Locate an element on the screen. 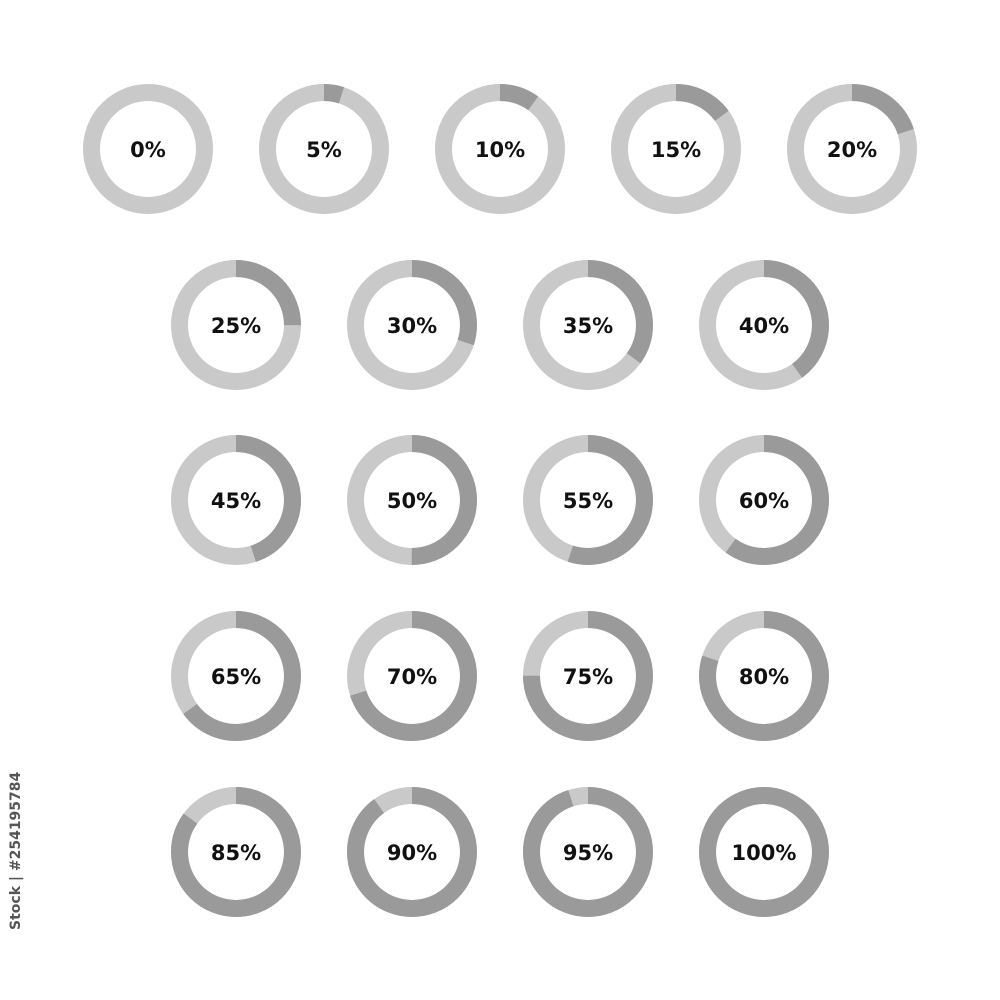 This screenshot has height=1000, width=1000. ring-percent-label: 90% is located at coordinates (412, 853).